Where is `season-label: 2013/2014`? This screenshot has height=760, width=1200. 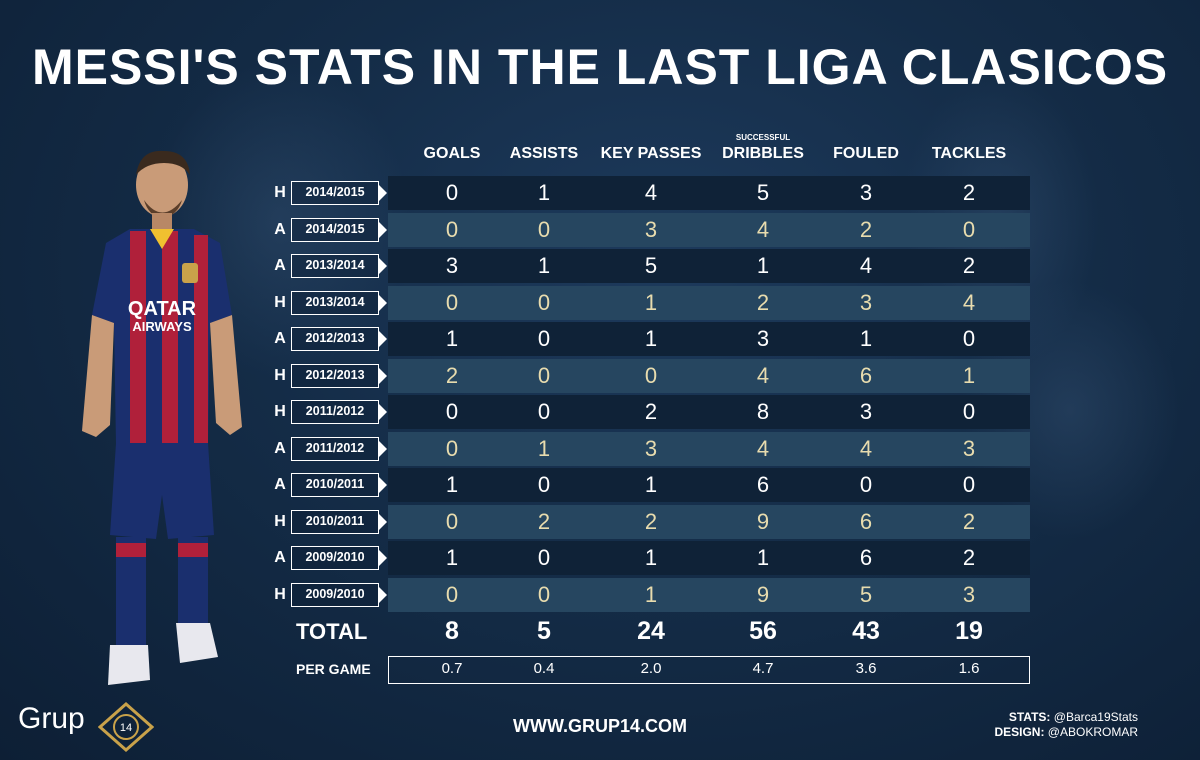 season-label: 2013/2014 is located at coordinates (339, 302).